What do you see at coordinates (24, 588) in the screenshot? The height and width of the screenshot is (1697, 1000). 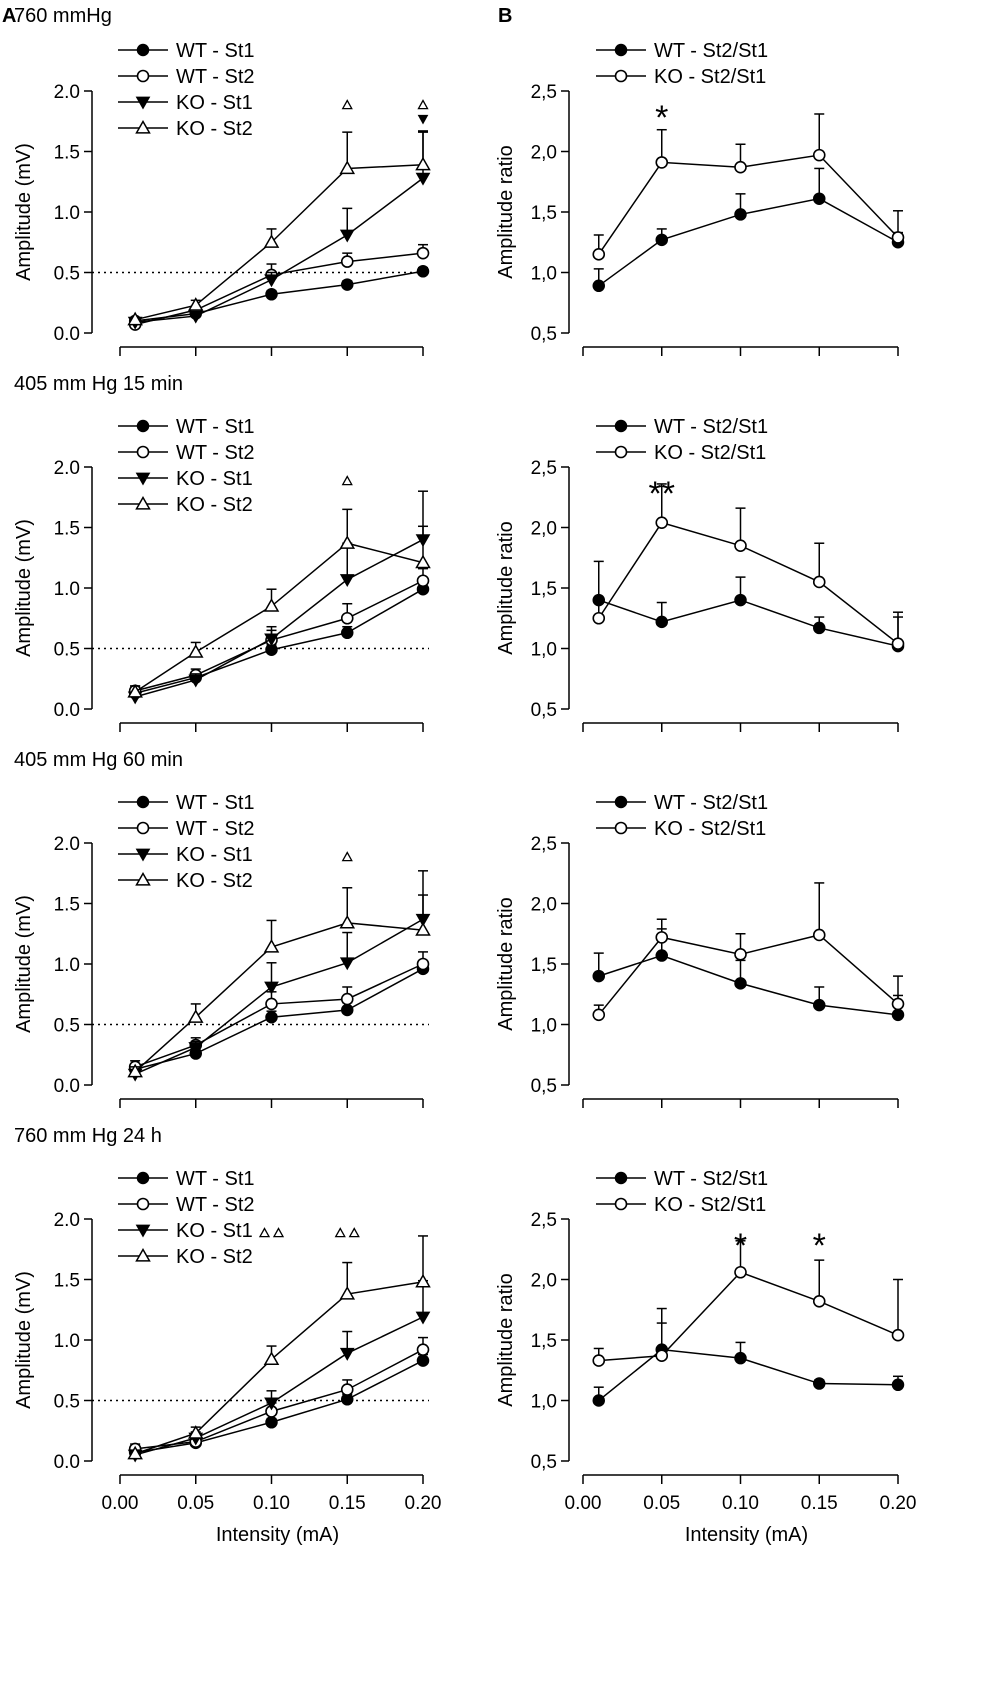 I see `y-axis-label: Amplitude (mV)` at bounding box center [24, 588].